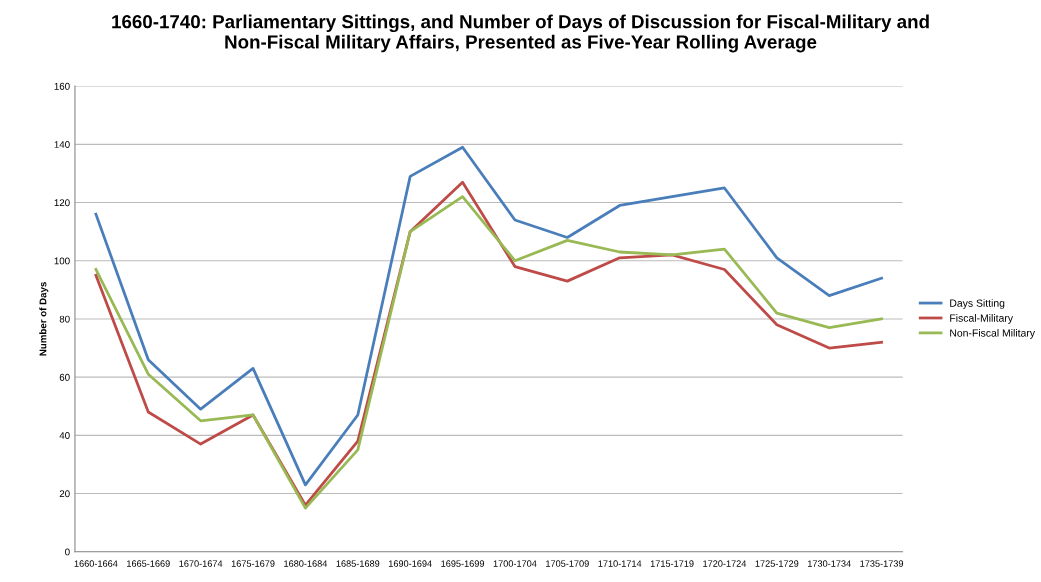 This screenshot has width=1041, height=582. What do you see at coordinates (410, 563) in the screenshot?
I see `x-tick-label: 1690-1694` at bounding box center [410, 563].